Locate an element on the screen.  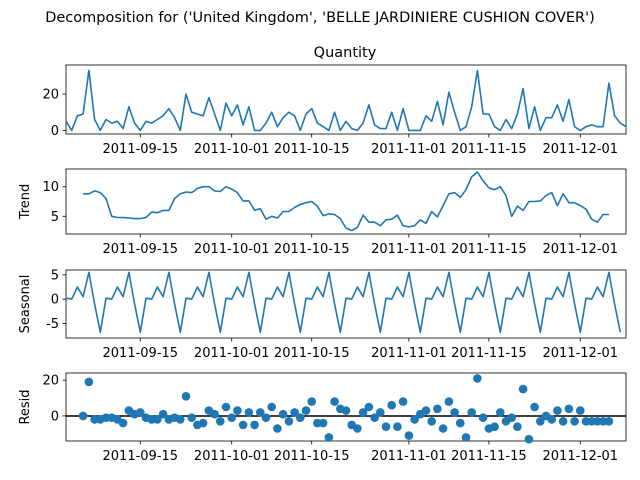
y-axis-label-seasonal: Seasonal is located at coordinates (25, 304).